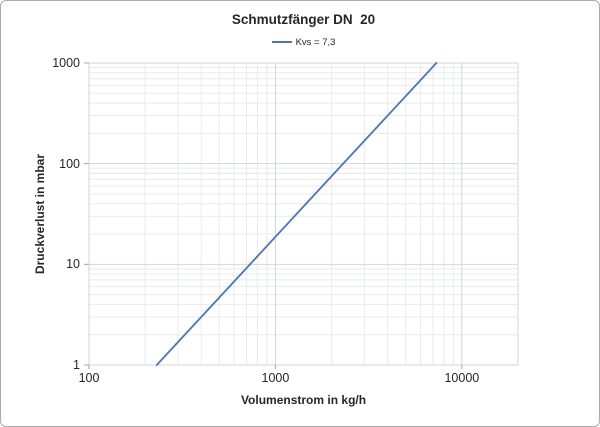 The height and width of the screenshot is (427, 600). I want to click on y-tick-label: 1, so click(76, 365).